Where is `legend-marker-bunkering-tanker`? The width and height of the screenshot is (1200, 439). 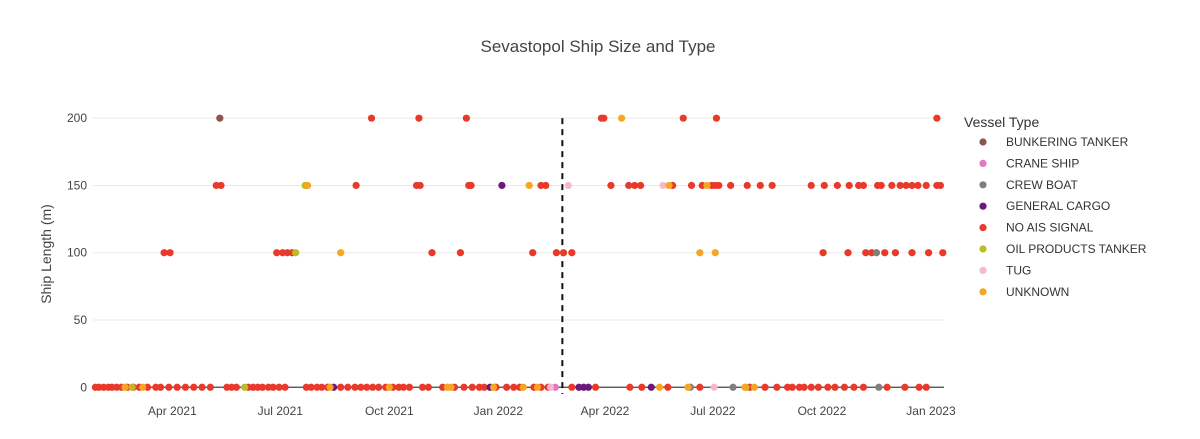
legend-marker-bunkering-tanker is located at coordinates (983, 142).